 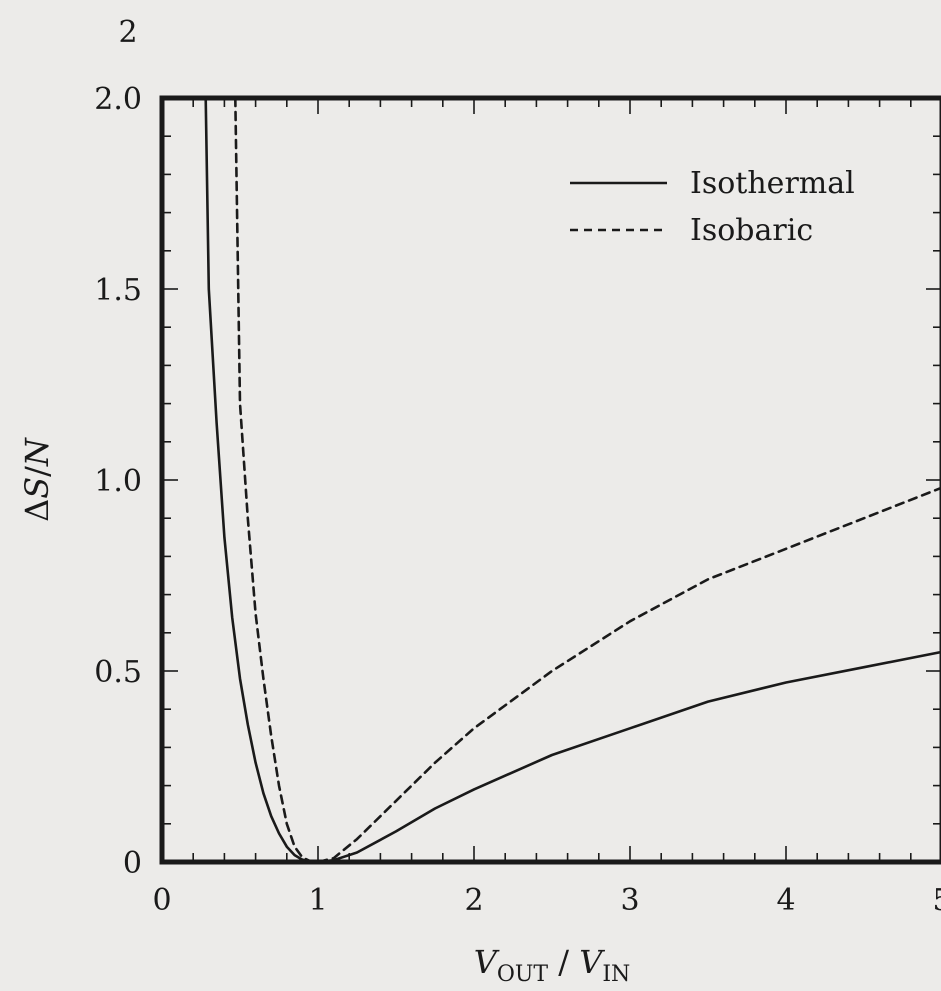 I want to click on top-left-label: 2, so click(x=127, y=32).